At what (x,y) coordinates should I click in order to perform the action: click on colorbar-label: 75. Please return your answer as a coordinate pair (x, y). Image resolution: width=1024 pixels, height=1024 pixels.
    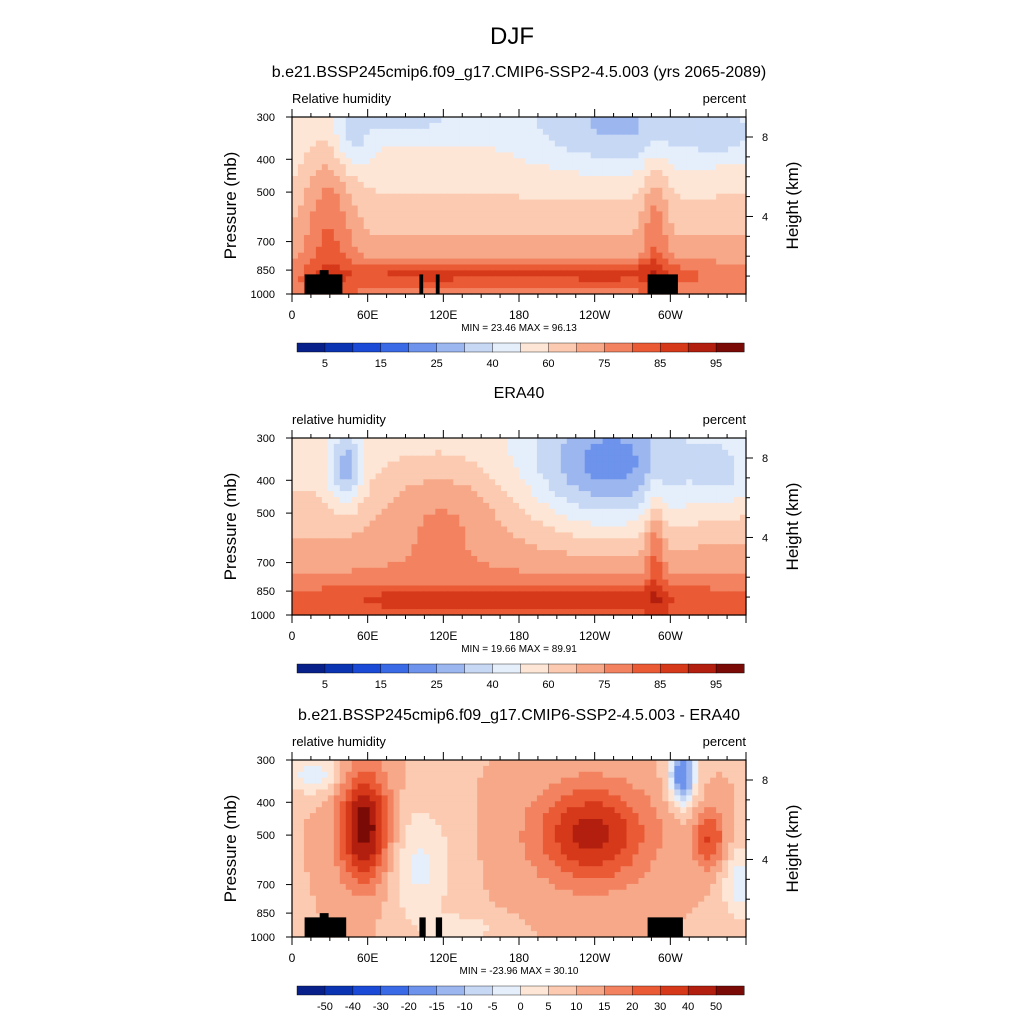
    Looking at the image, I should click on (604, 685).